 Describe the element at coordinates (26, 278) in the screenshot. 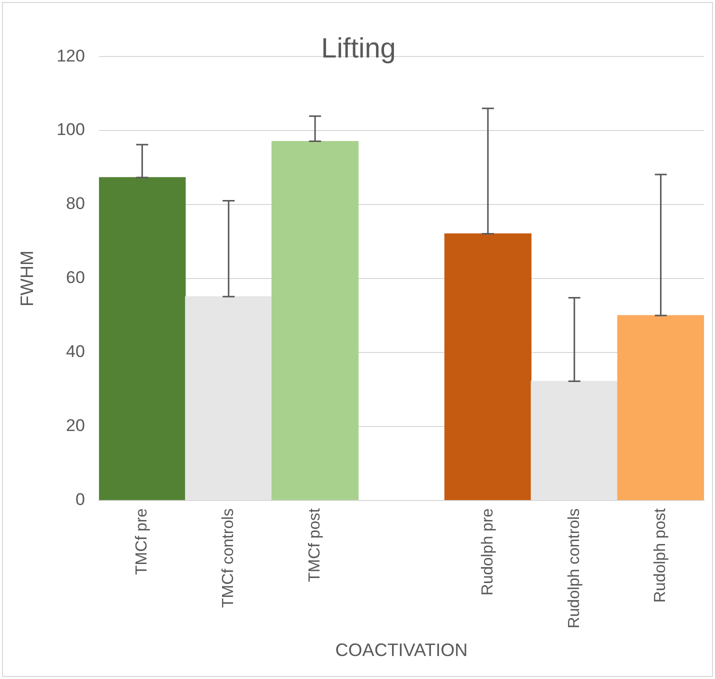

I see `y-axis-title: FWHM` at that location.